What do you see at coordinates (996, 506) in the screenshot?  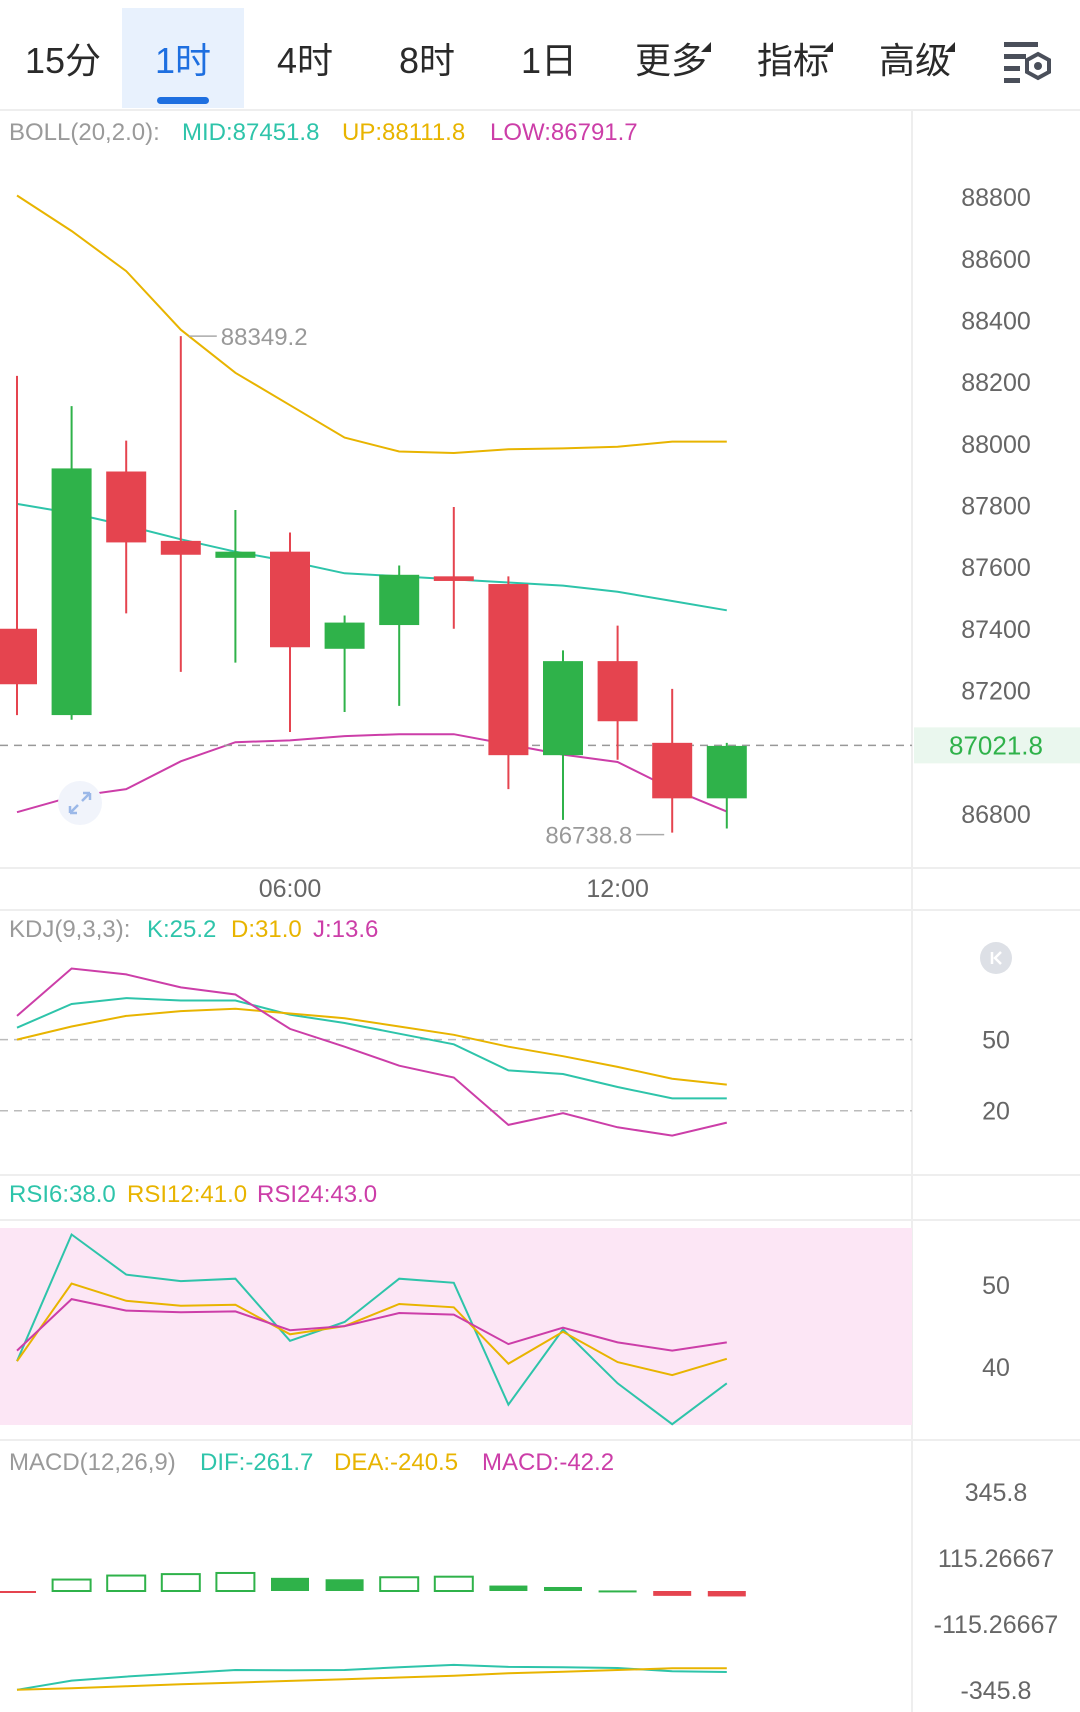 I see `price-axis-tick: 87800` at bounding box center [996, 506].